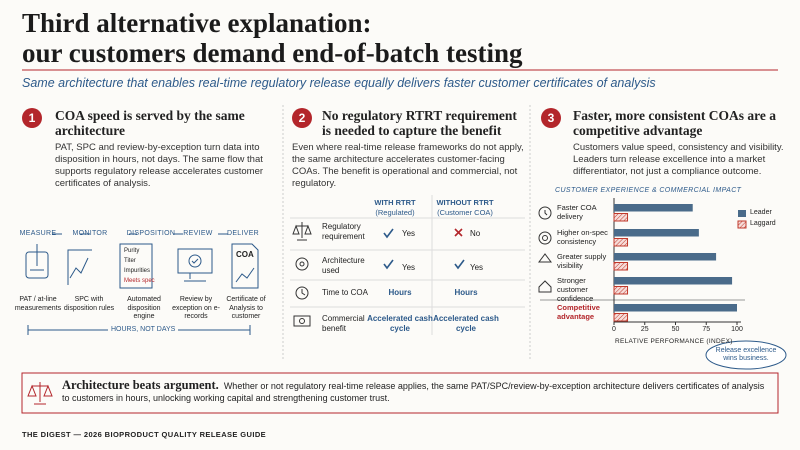 The height and width of the screenshot is (450, 800). I want to click on x-tick-label: 50, so click(675, 329).